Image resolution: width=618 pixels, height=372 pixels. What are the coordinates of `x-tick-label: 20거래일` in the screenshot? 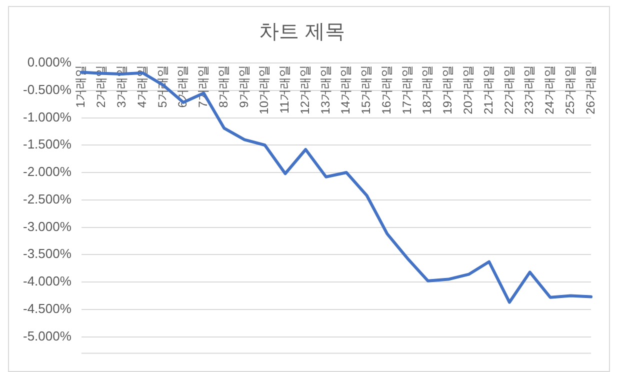 It's located at (468, 89).